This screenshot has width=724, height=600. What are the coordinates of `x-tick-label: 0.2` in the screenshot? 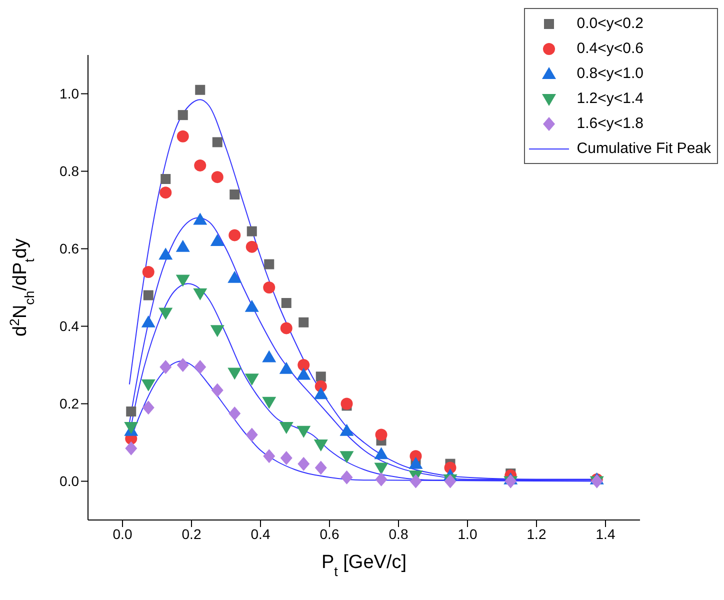 It's located at (192, 534).